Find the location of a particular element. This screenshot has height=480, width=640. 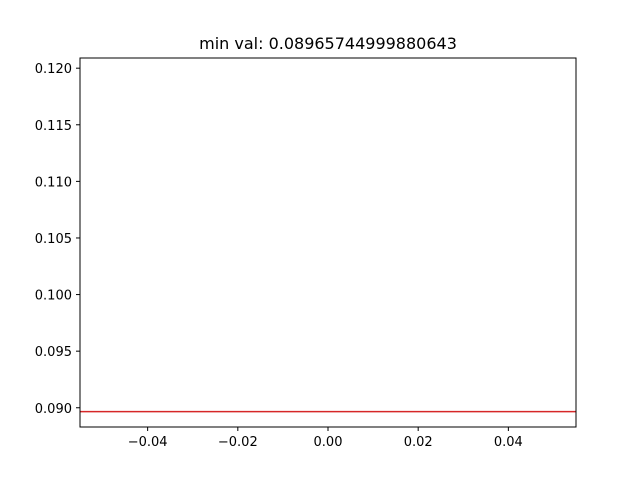

y-tick-label: 0.095 is located at coordinates (53, 352).